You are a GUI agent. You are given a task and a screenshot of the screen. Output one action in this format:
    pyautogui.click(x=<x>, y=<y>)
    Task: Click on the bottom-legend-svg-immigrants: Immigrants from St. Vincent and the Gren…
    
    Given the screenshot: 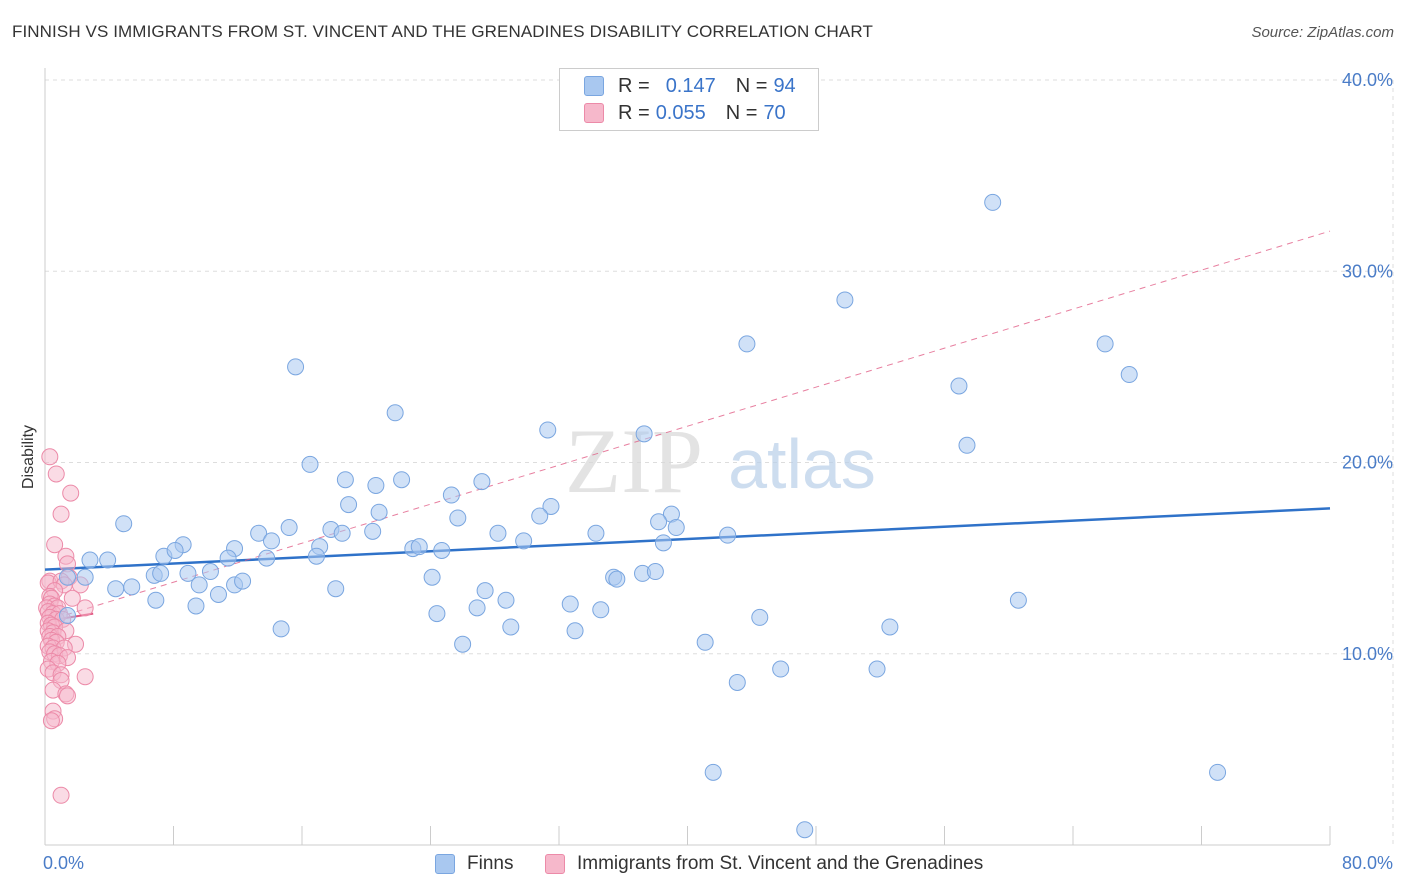 What is the action you would take?
    pyautogui.click(x=764, y=864)
    